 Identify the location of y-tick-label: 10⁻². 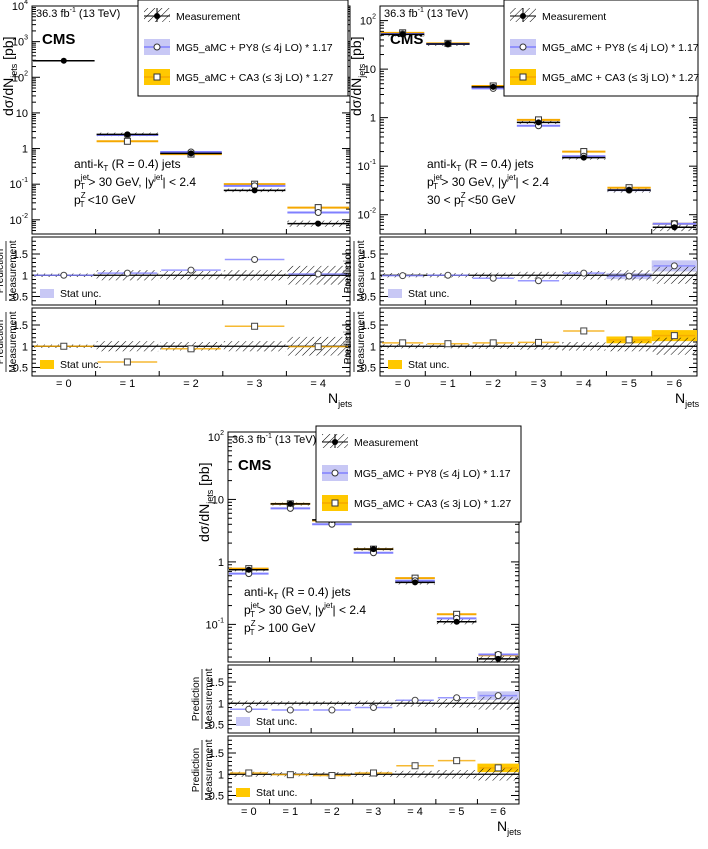
(19, 220).